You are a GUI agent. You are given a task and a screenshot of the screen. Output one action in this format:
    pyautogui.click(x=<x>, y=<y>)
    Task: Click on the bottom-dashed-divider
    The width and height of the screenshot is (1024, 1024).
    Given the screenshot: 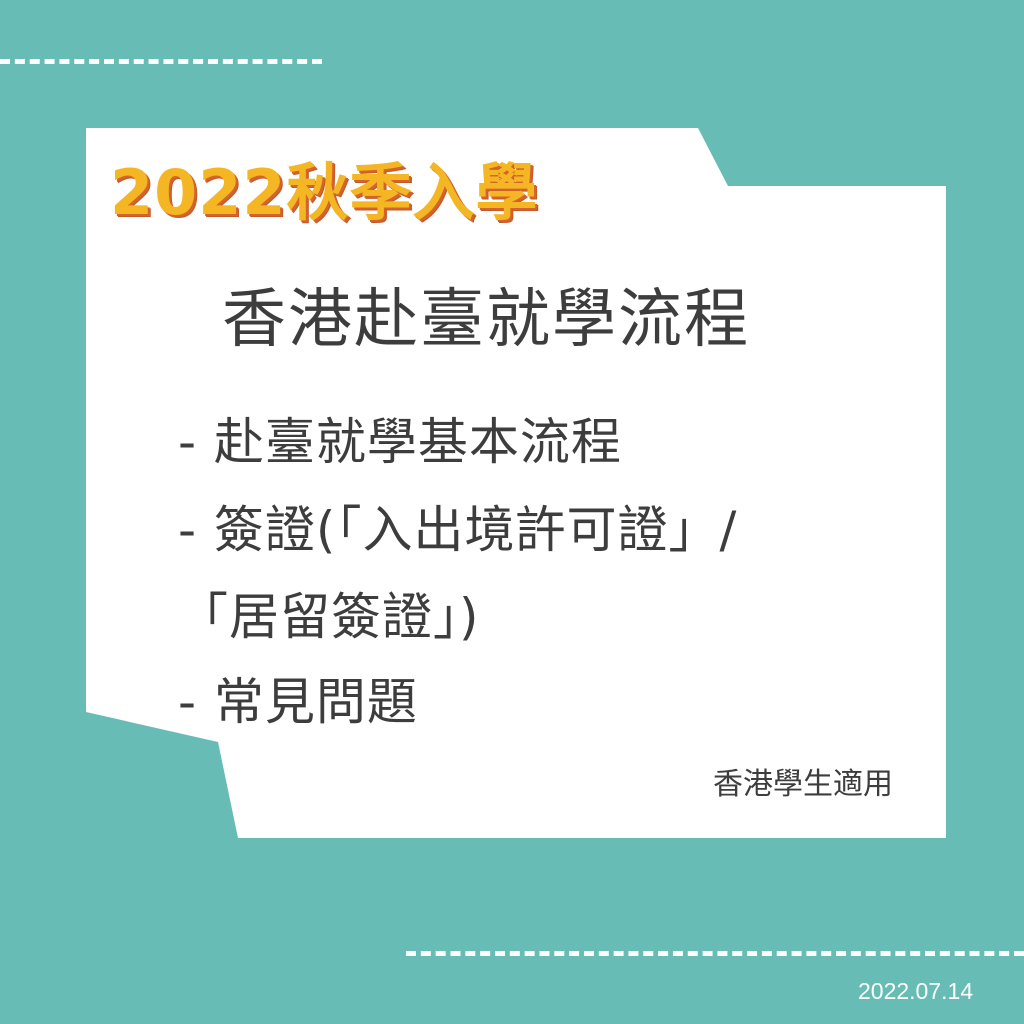 What is the action you would take?
    pyautogui.click(x=715, y=953)
    